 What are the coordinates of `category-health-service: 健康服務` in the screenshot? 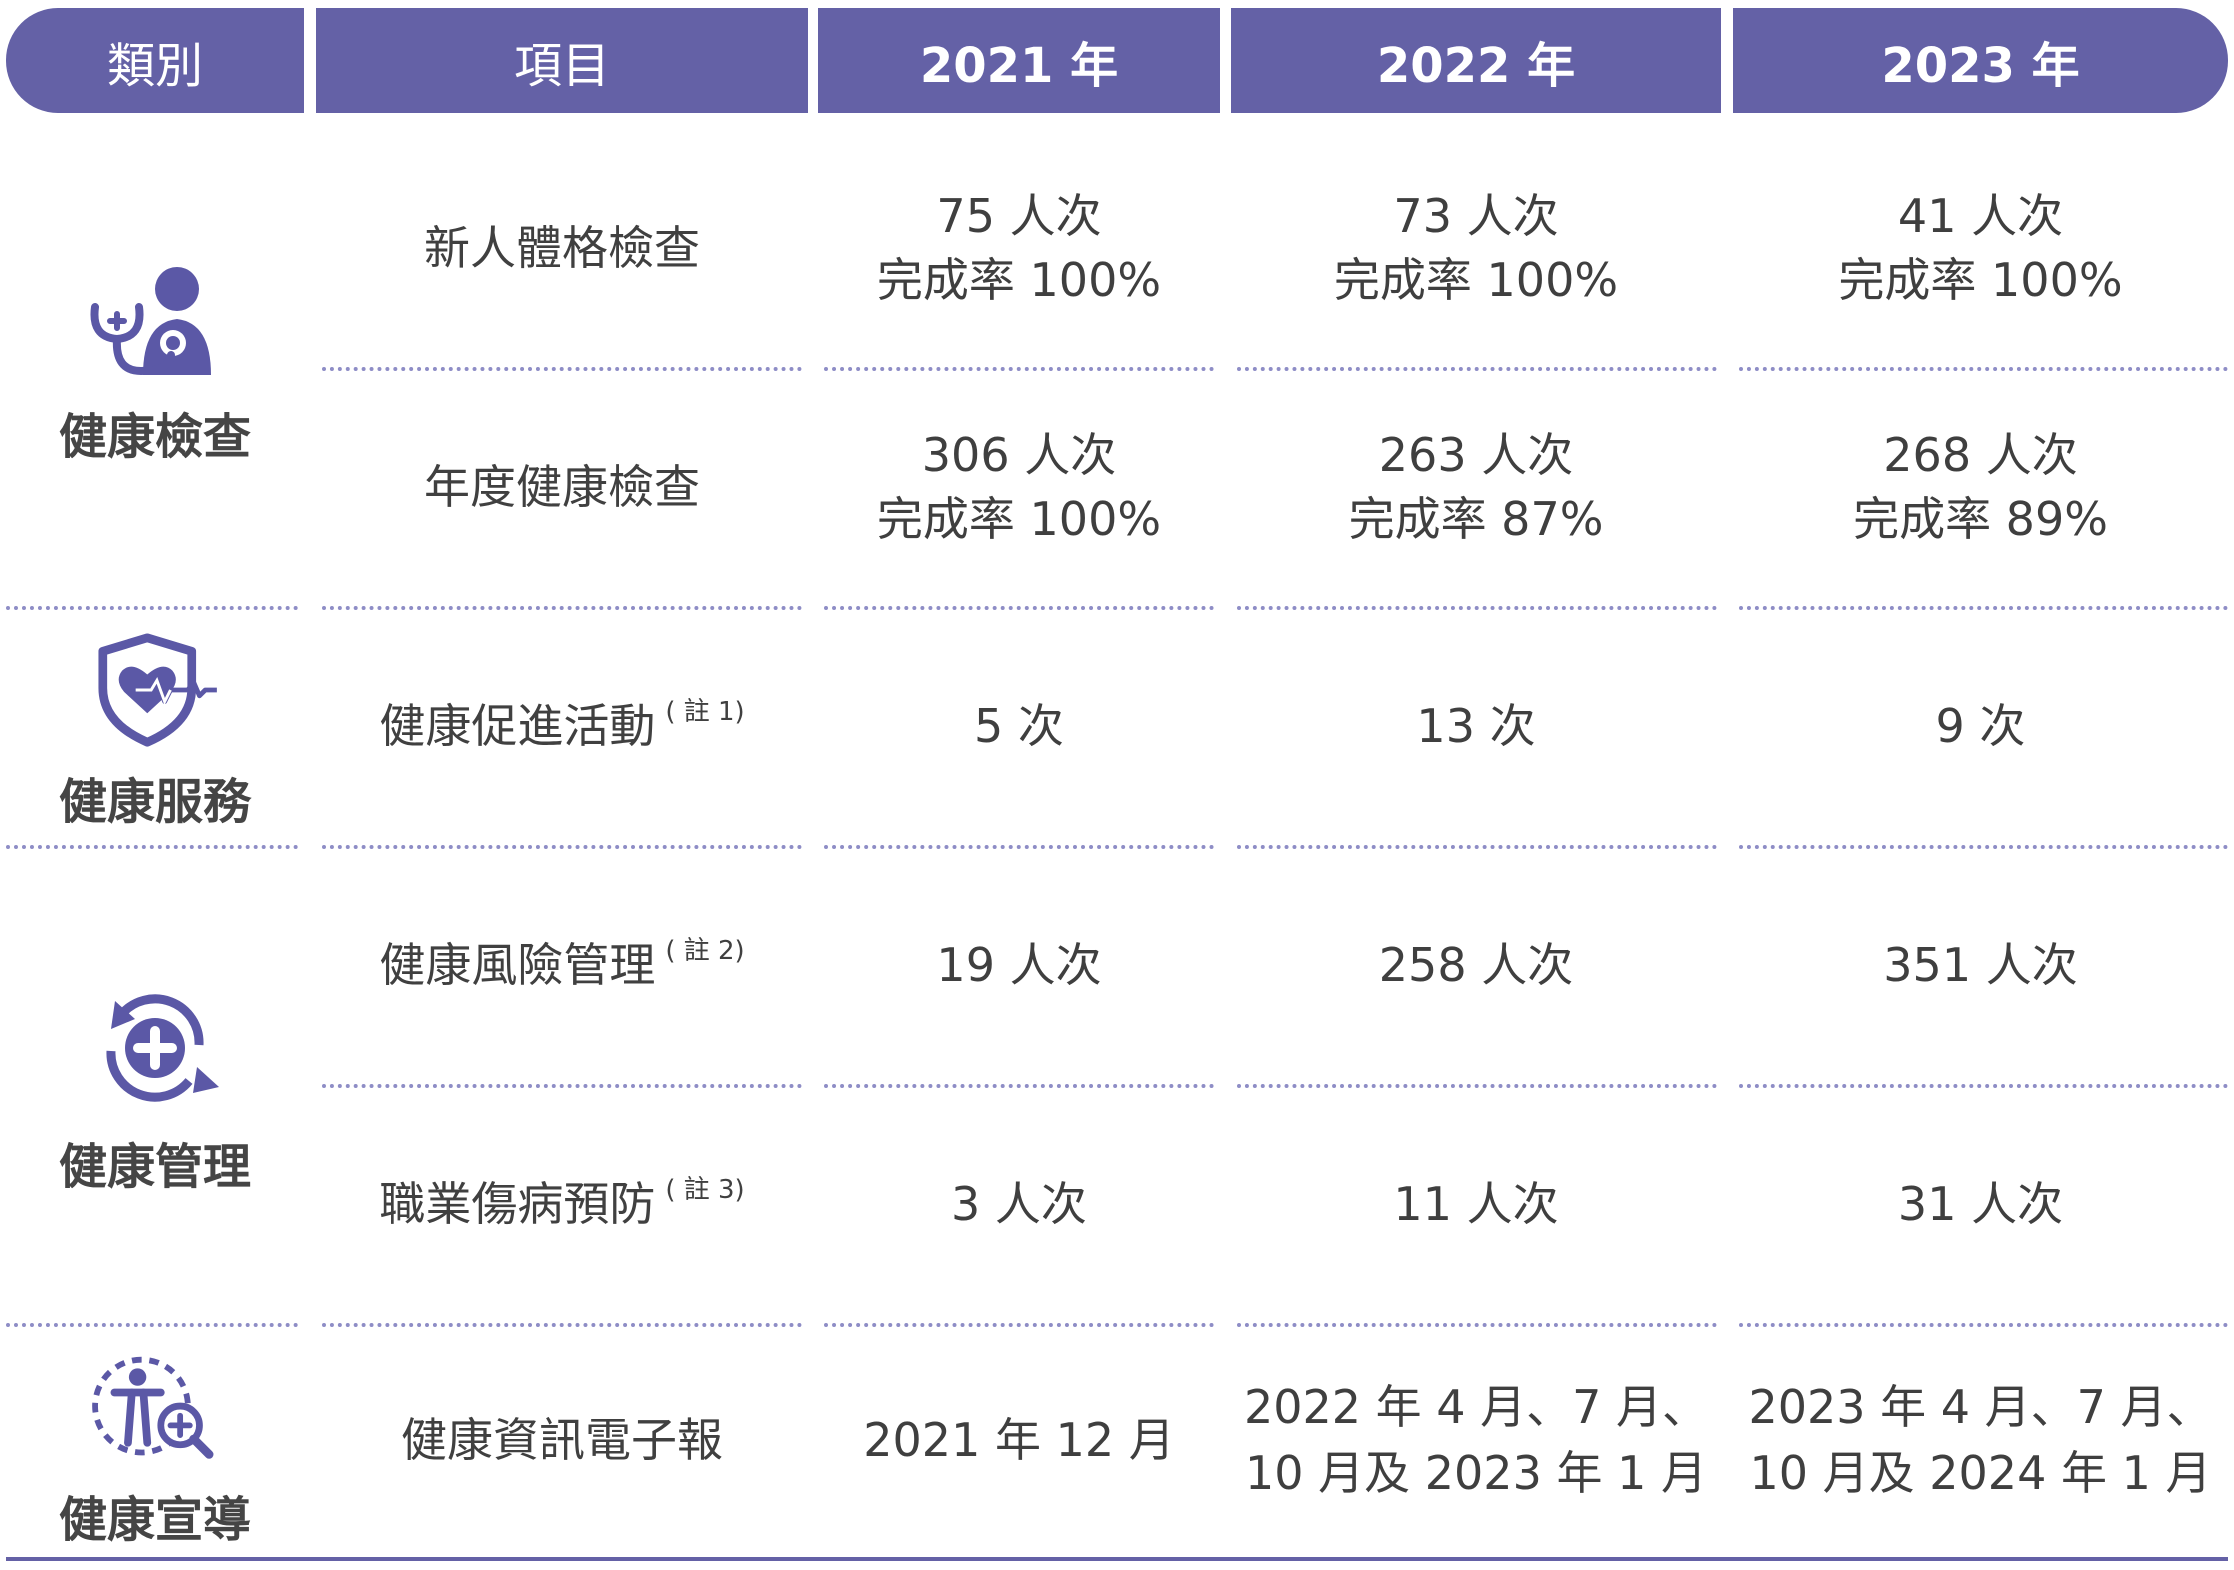 It's located at (155, 732).